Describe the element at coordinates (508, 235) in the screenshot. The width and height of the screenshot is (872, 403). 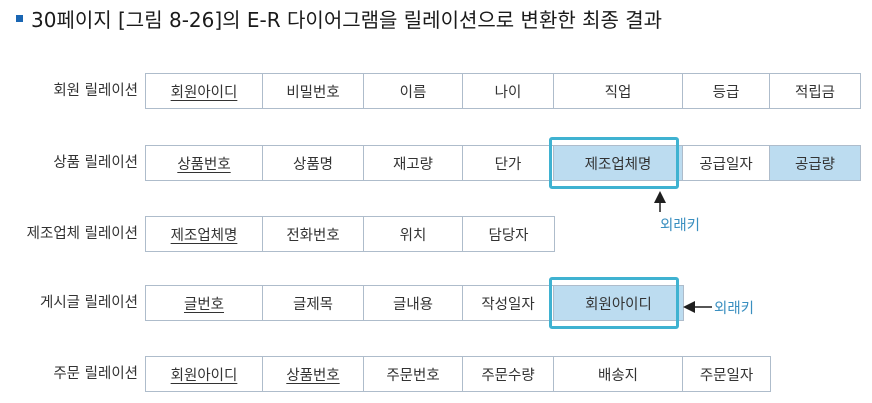
I see `attribute-cell: 담당자` at that location.